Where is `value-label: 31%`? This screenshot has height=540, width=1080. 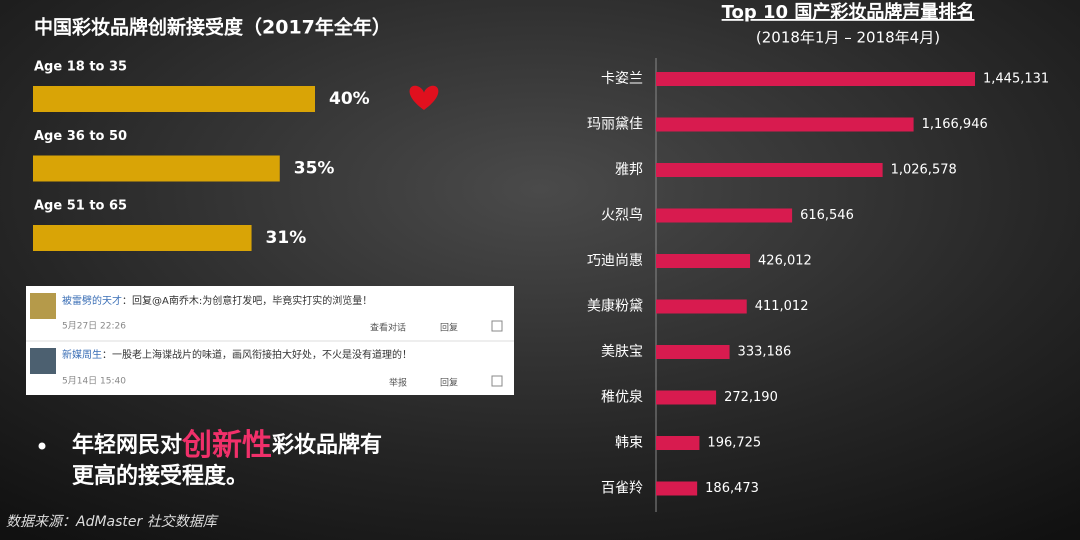 value-label: 31% is located at coordinates (286, 238).